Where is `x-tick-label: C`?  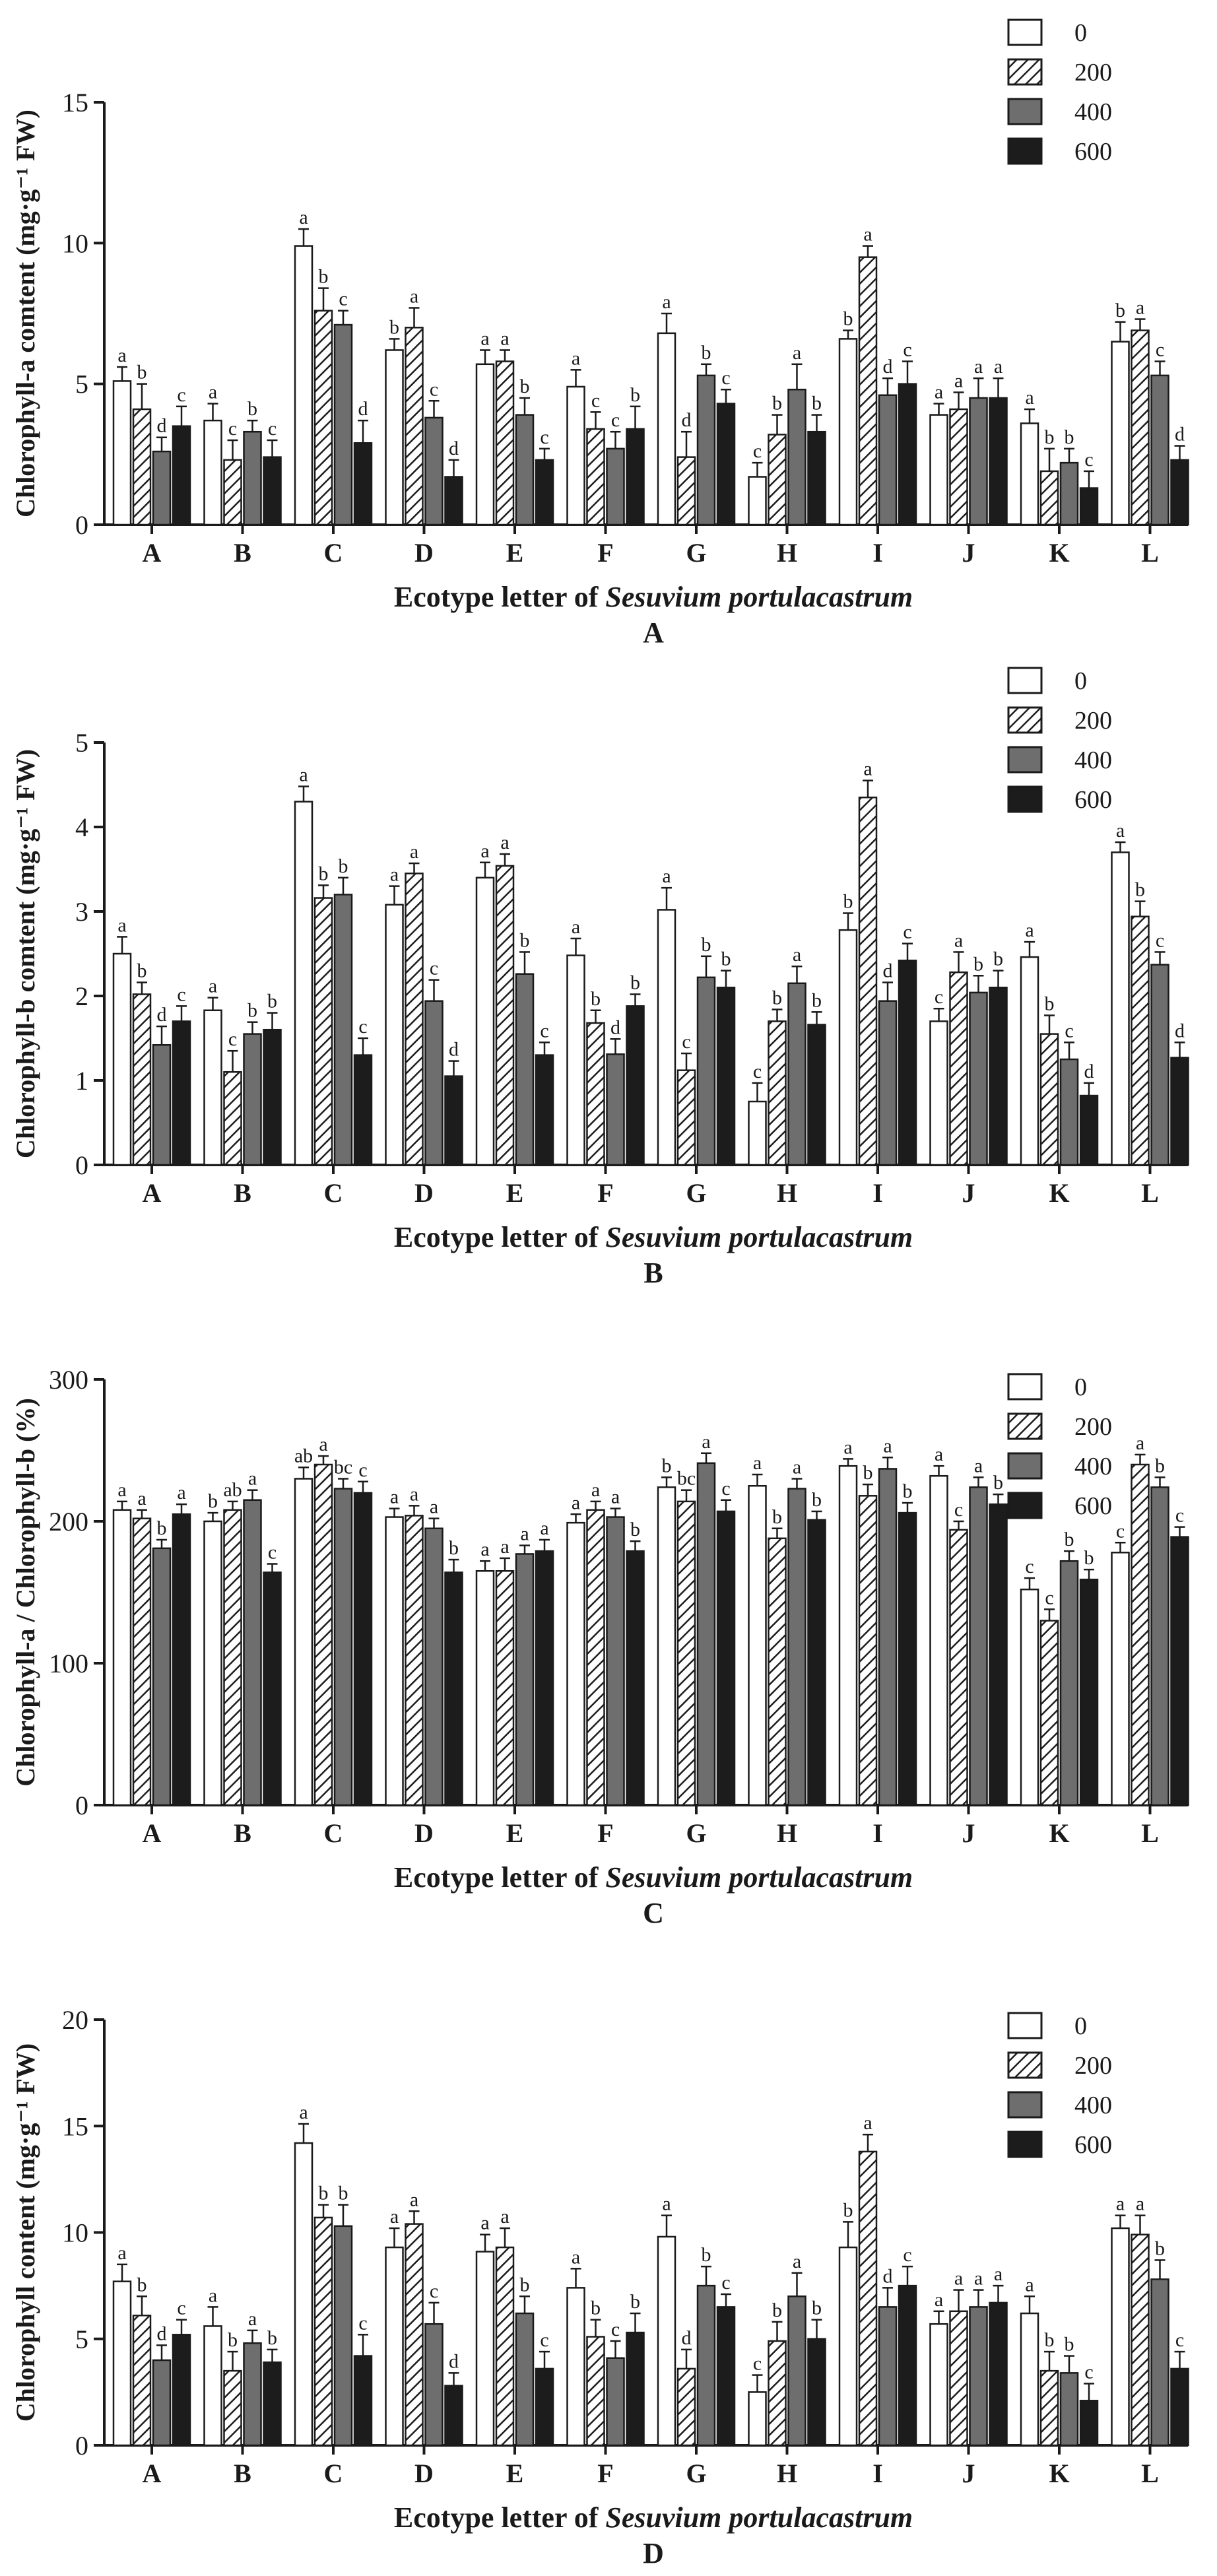
x-tick-label: C is located at coordinates (333, 1193).